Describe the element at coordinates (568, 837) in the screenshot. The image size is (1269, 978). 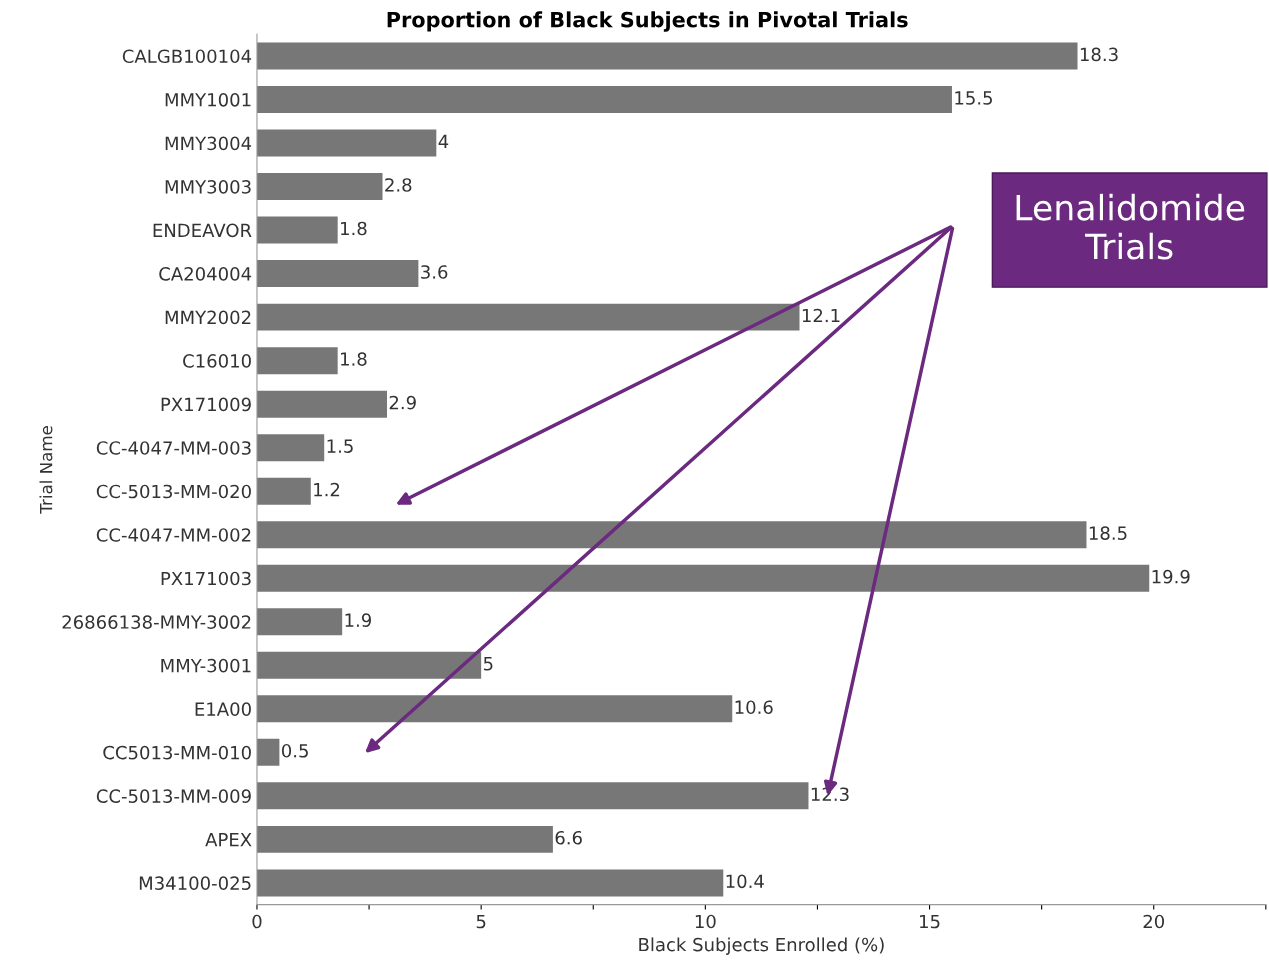
I see `data-label: 6.6` at that location.